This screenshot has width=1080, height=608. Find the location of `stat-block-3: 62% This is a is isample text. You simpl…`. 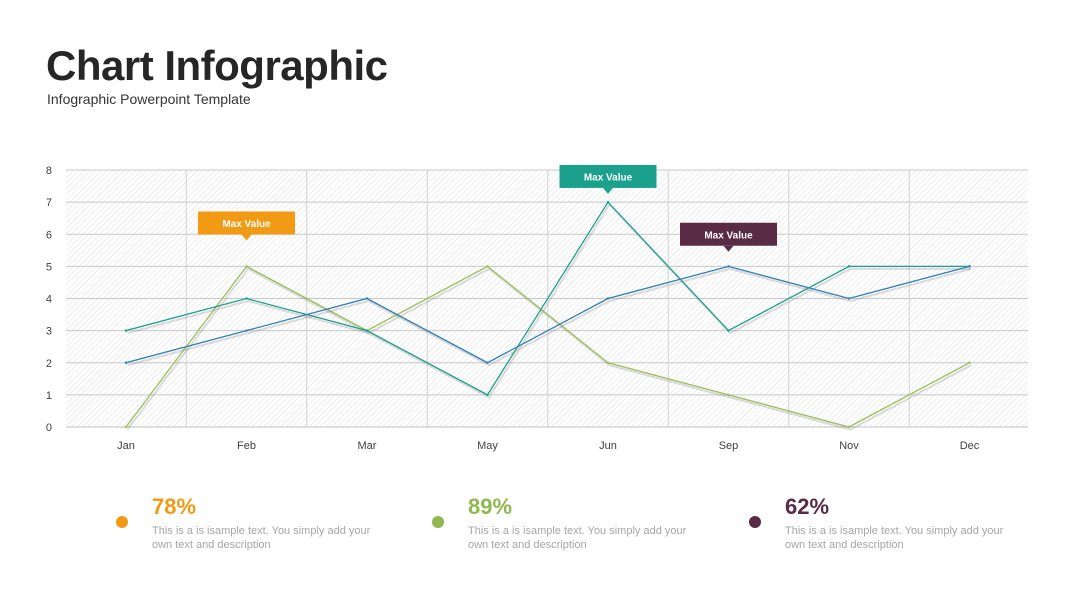

stat-block-3: 62% This is a is isample text. You simpl… is located at coordinates (887, 523).